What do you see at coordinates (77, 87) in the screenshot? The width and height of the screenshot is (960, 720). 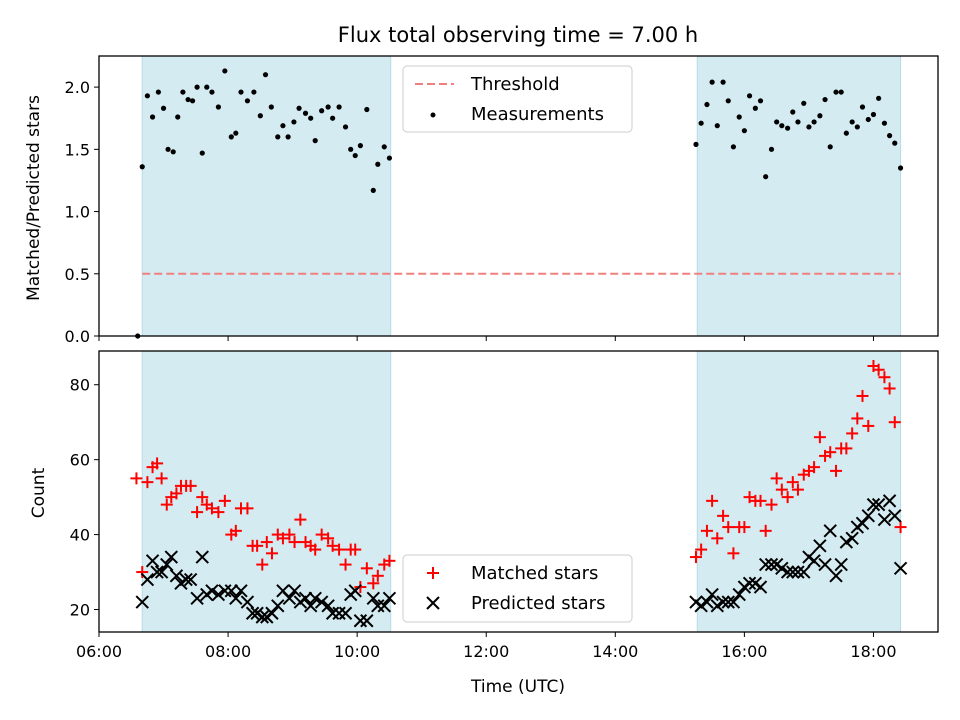 I see `y-tick-label: 2.0` at bounding box center [77, 87].